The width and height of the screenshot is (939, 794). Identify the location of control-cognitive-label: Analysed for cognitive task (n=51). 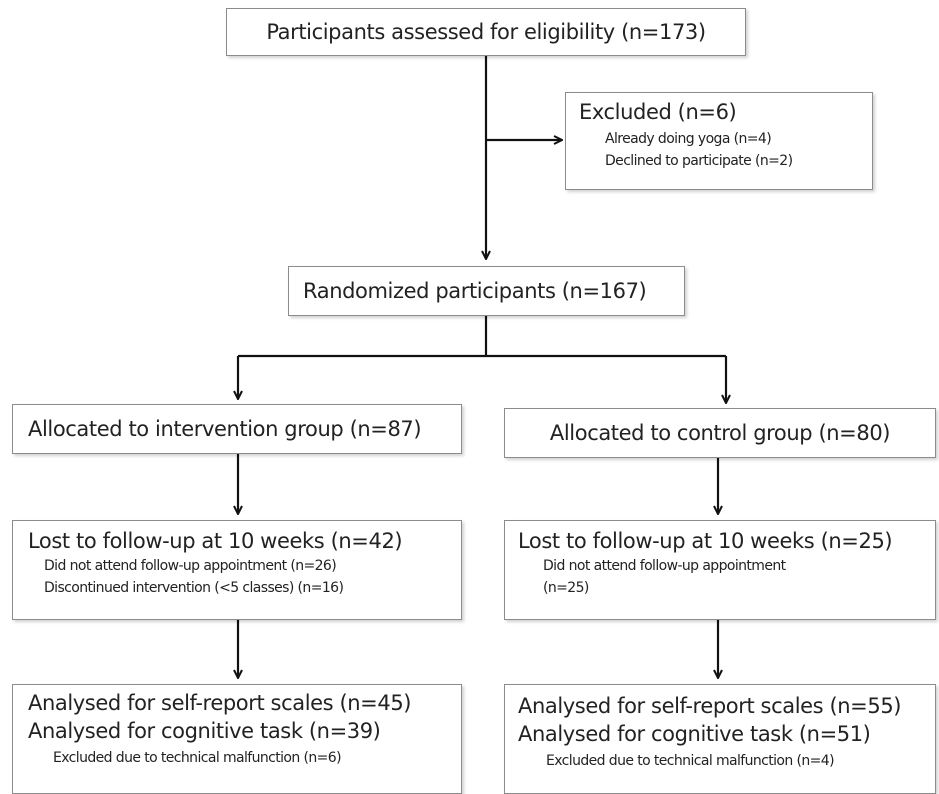
(694, 734).